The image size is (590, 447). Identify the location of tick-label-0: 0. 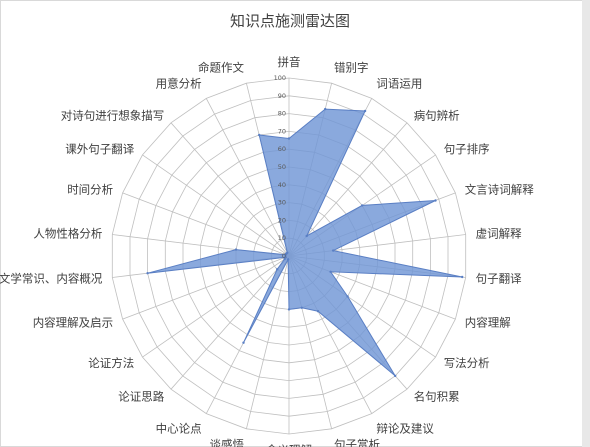
(284, 256).